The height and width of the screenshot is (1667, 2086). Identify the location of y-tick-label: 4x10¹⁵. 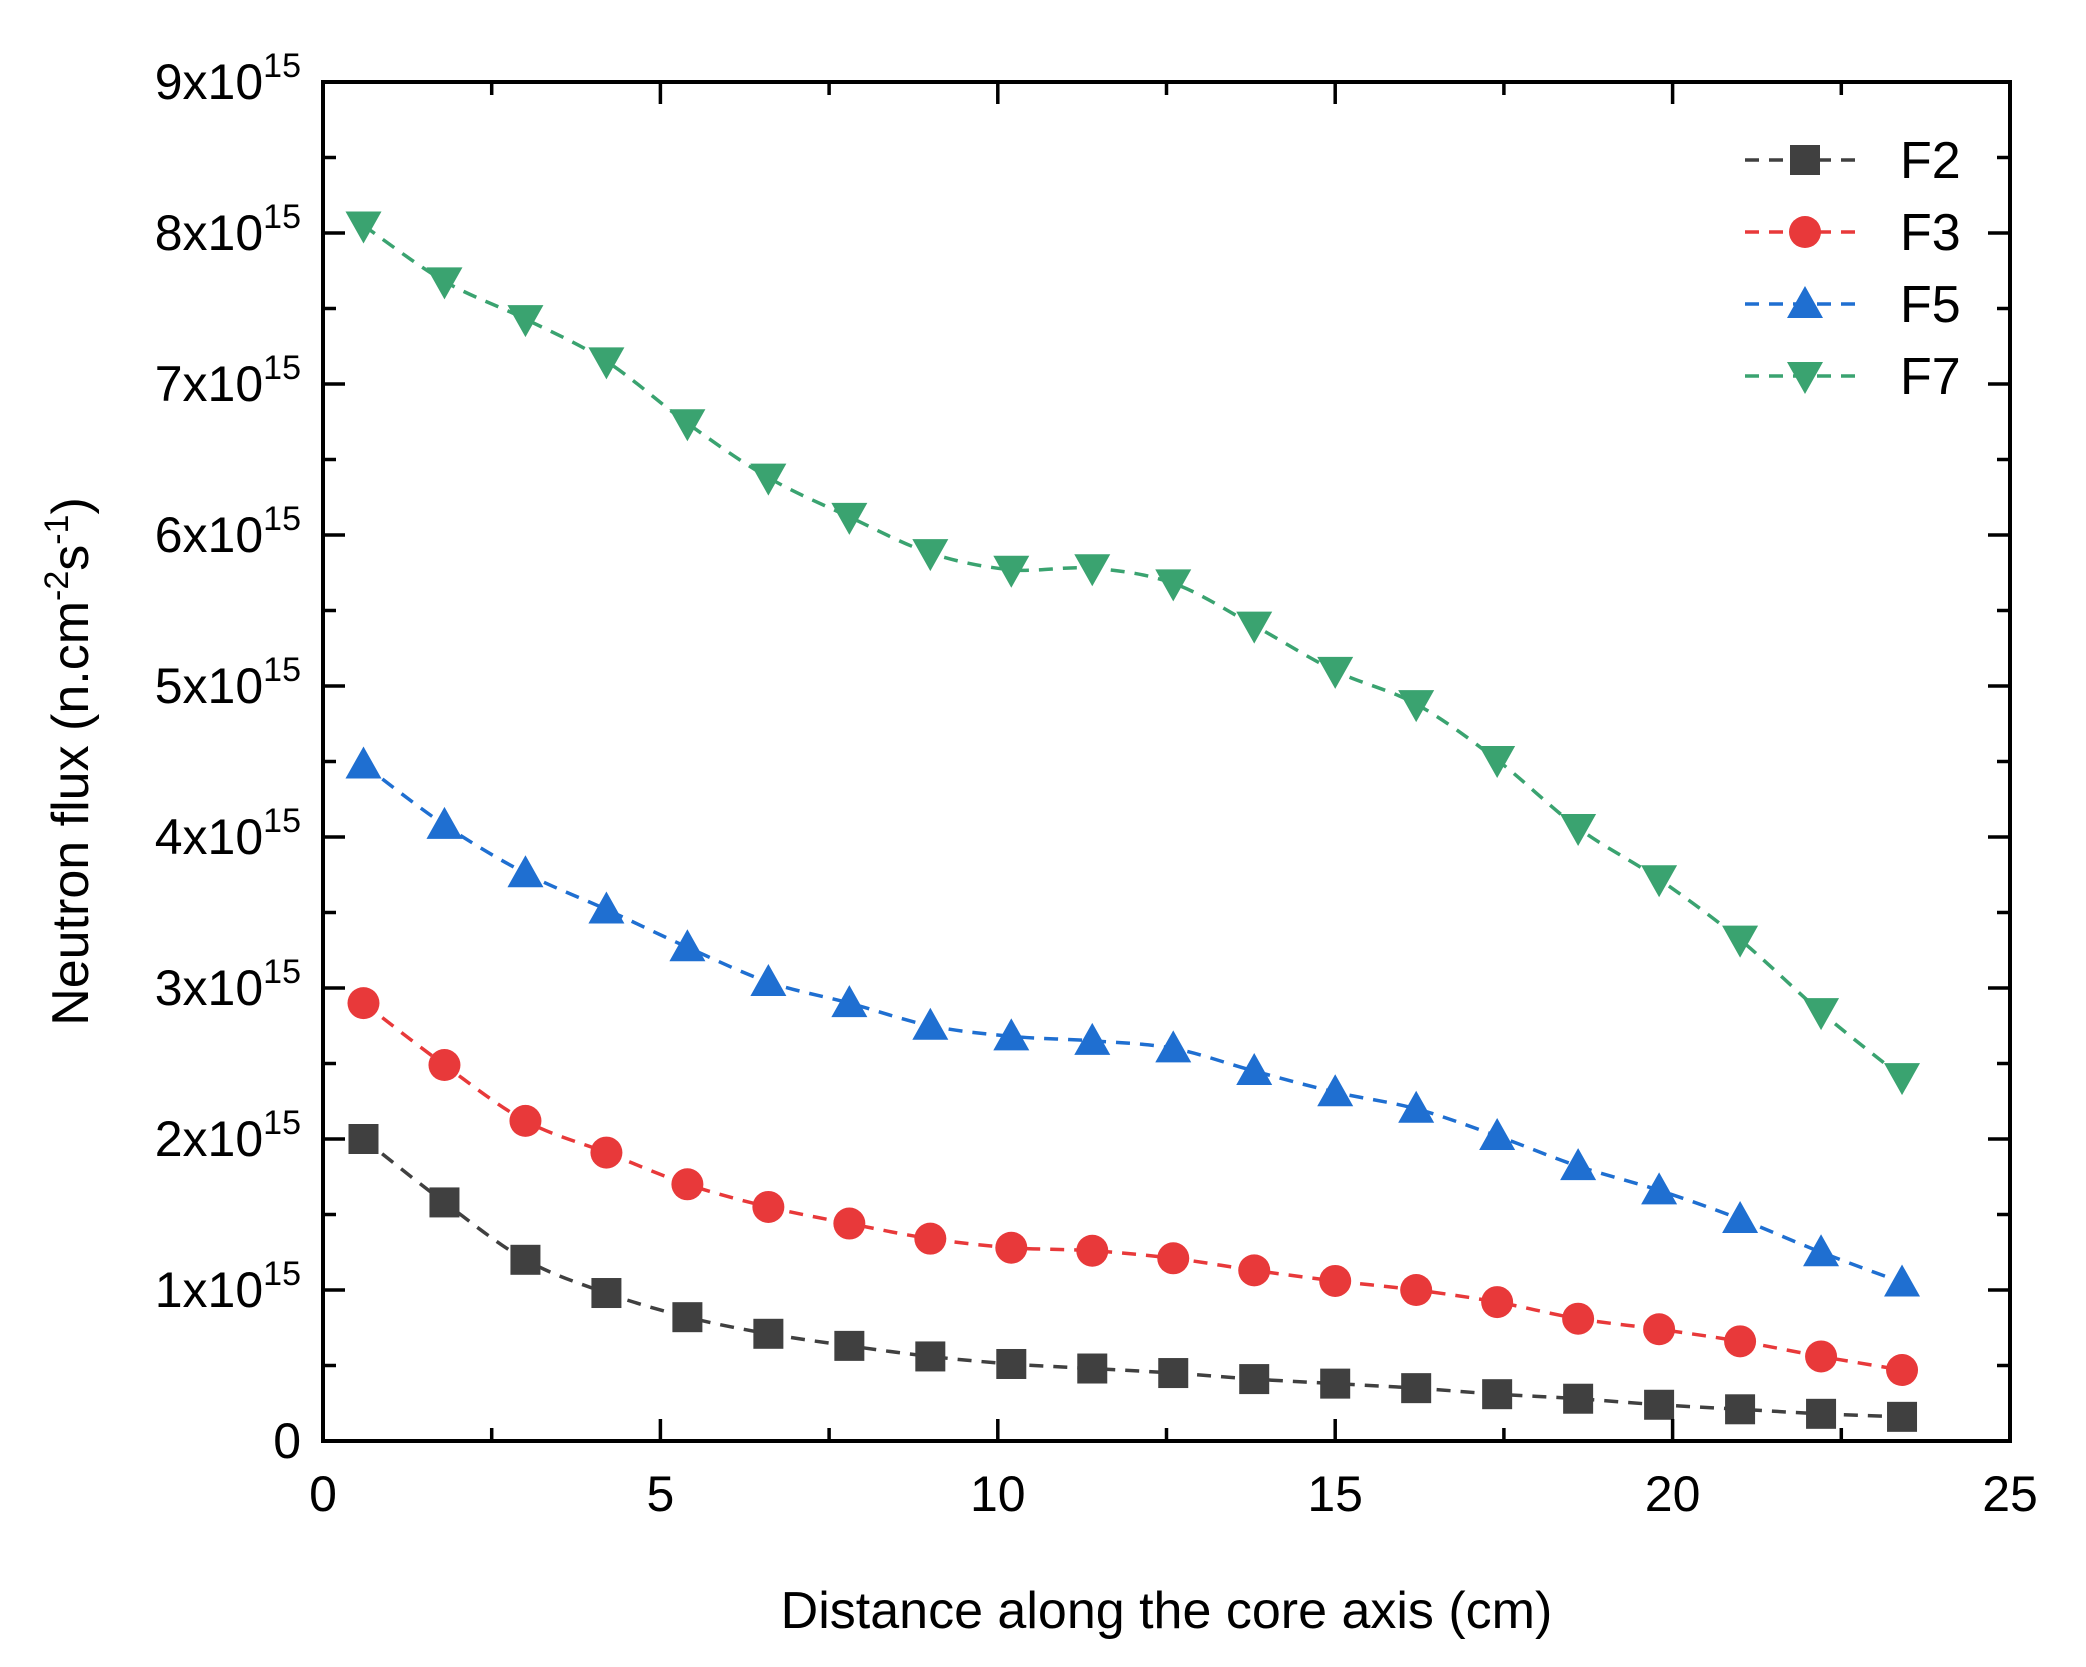
(228, 833).